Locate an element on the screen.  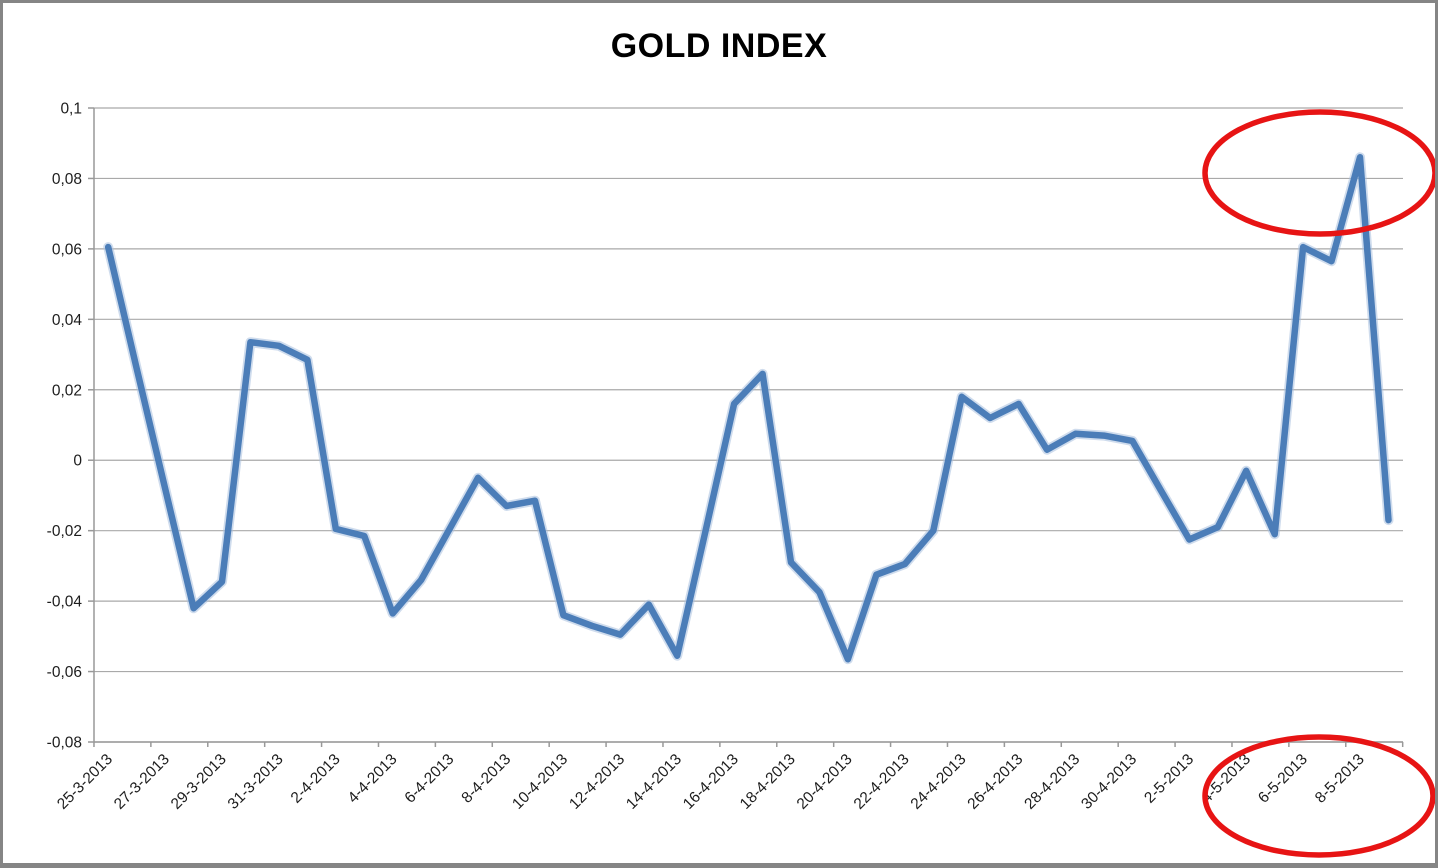
x-tick-label: 8-5-2013 is located at coordinates (1340, 779).